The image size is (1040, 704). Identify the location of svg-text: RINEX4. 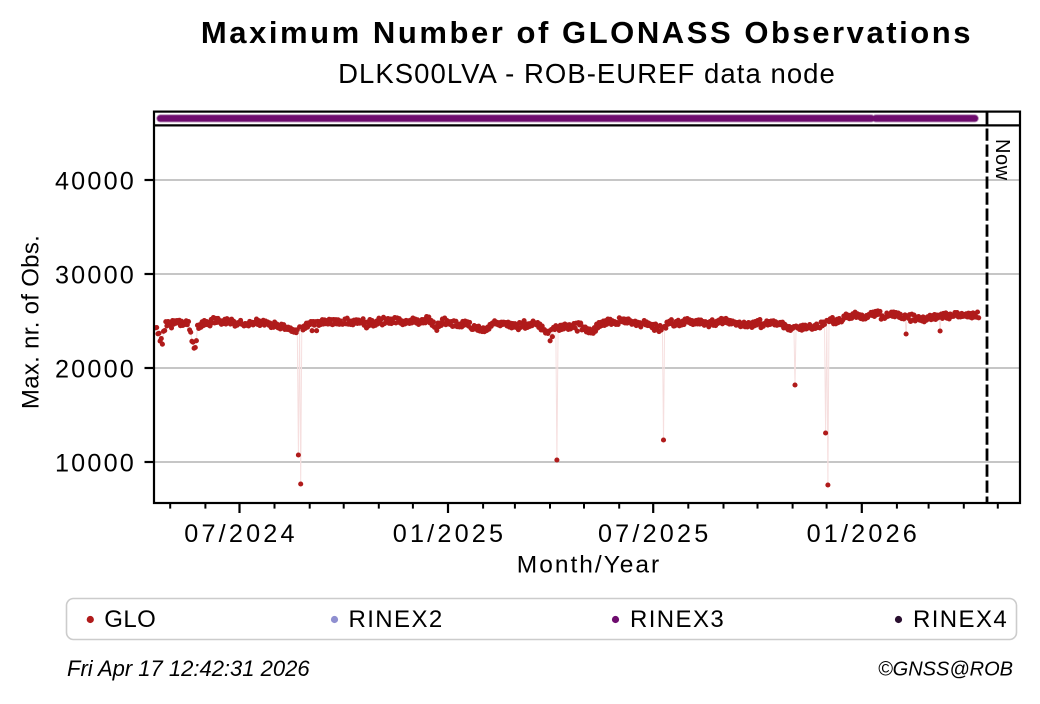
(960, 619).